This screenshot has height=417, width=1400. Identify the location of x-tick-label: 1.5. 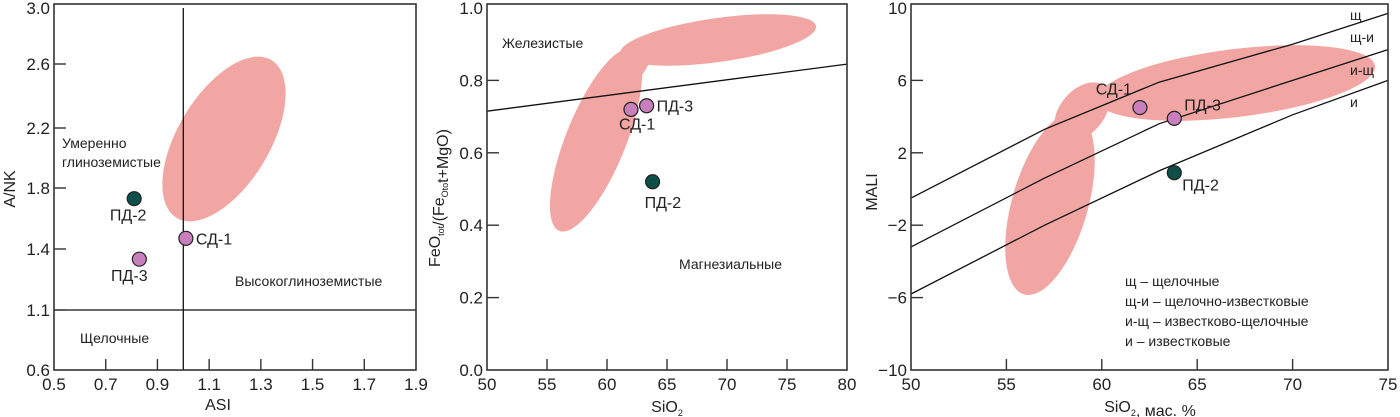
(313, 384).